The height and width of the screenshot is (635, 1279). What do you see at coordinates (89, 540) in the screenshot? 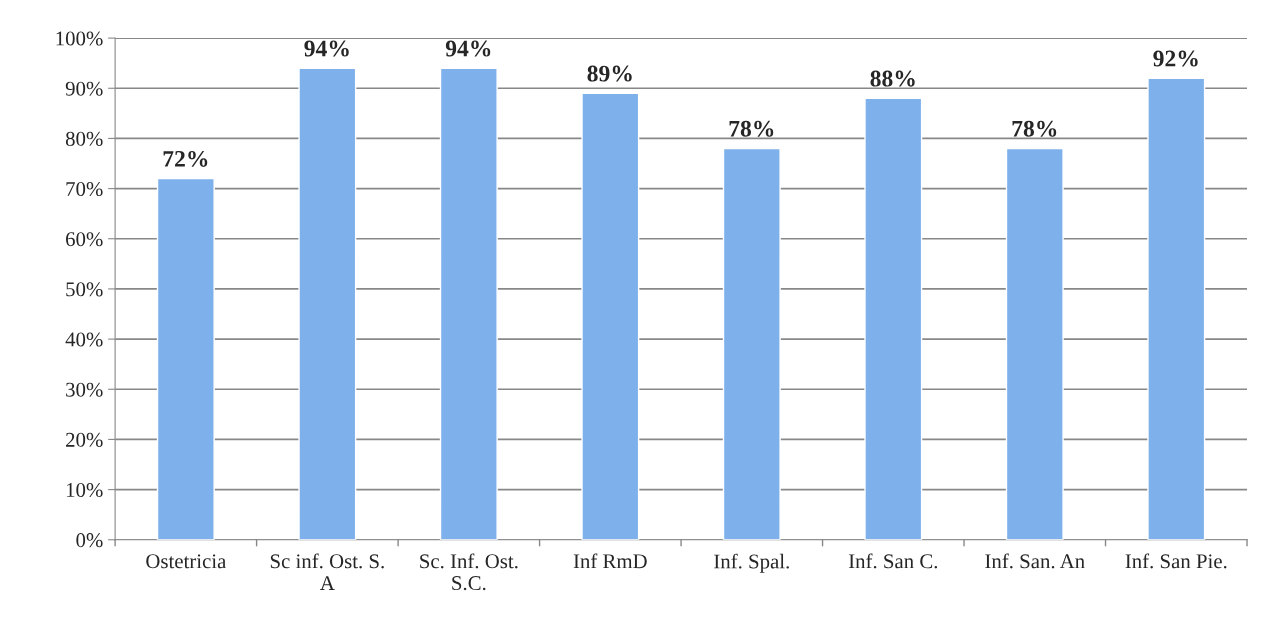
I see `y-tick-label: 0%` at bounding box center [89, 540].